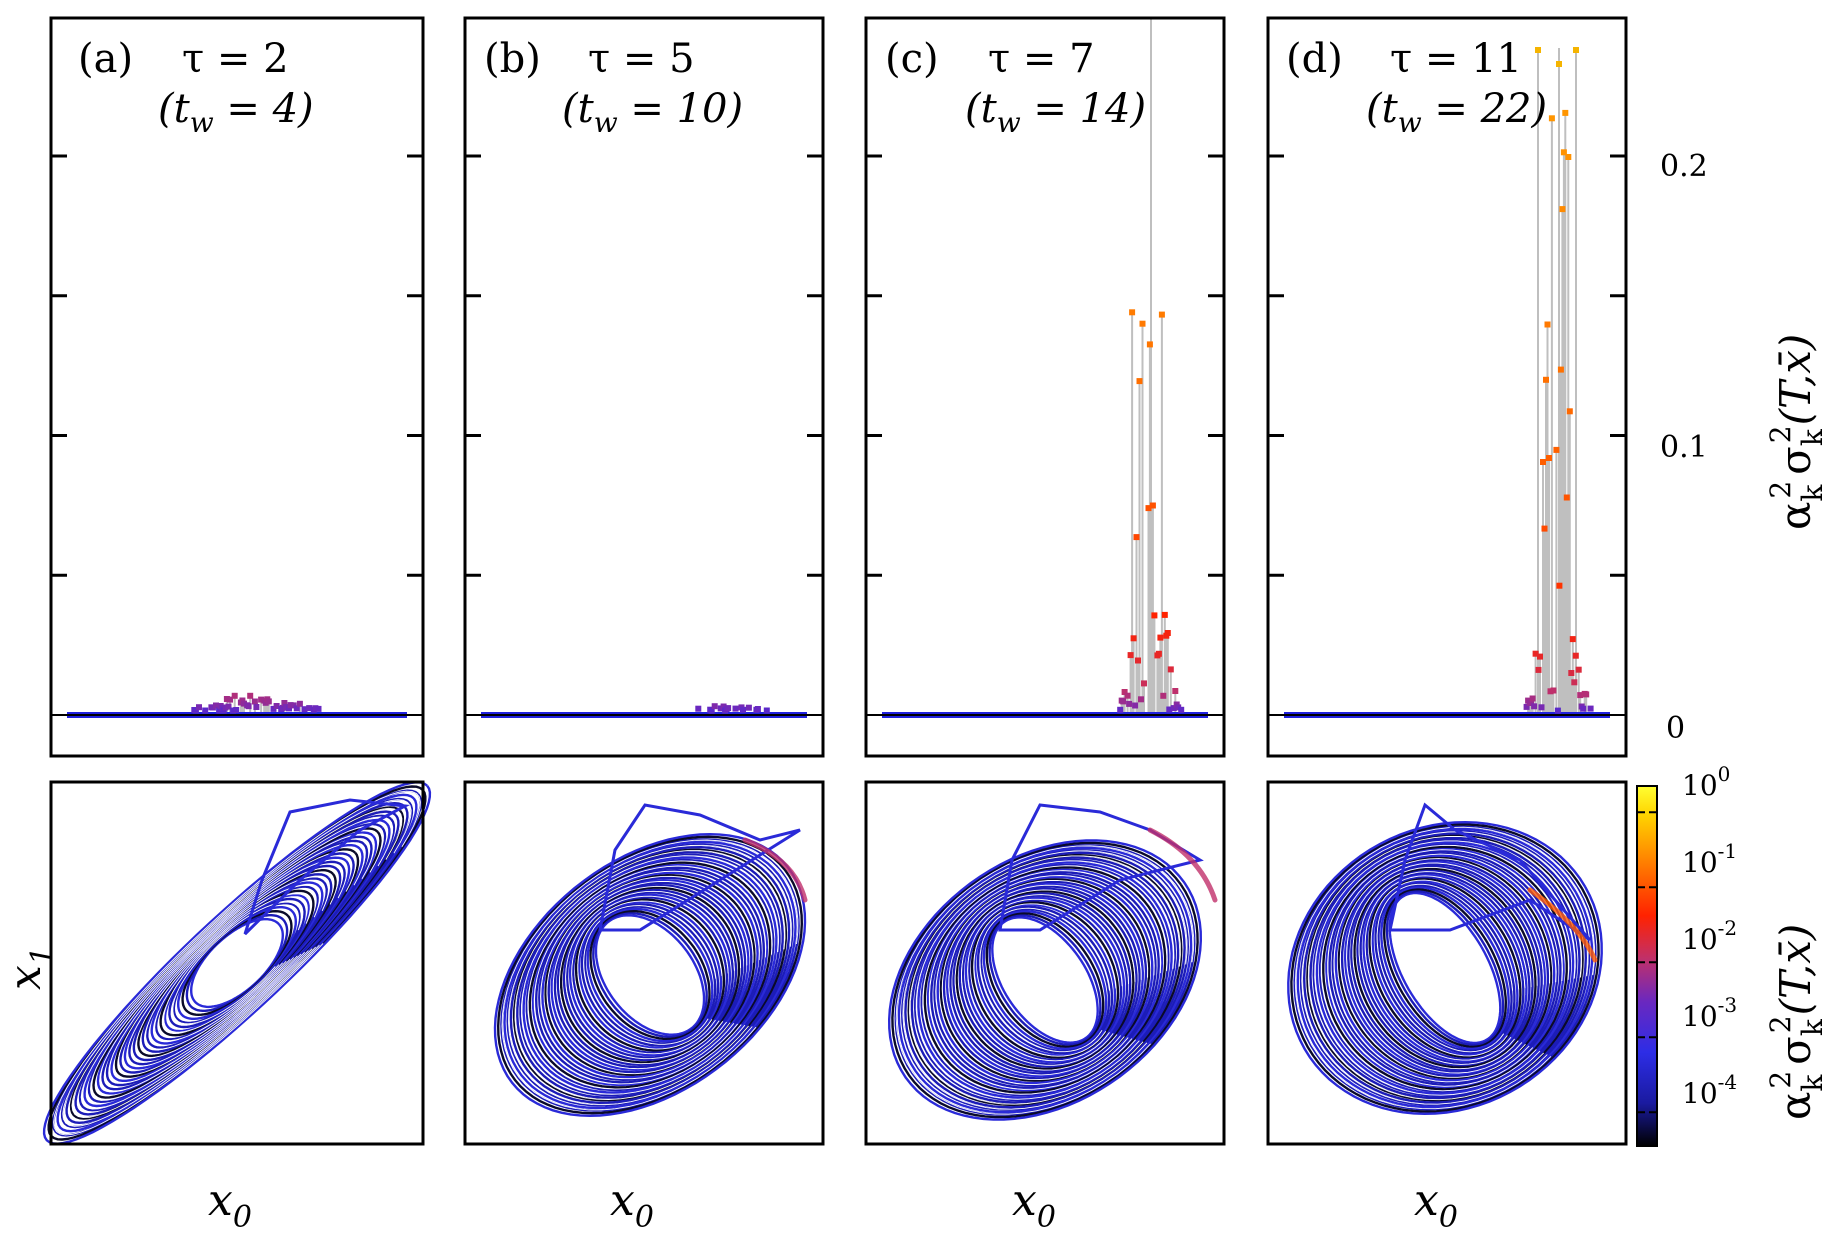 This screenshot has height=1244, width=1839. I want to click on attractor-hole, so click(1445, 968).